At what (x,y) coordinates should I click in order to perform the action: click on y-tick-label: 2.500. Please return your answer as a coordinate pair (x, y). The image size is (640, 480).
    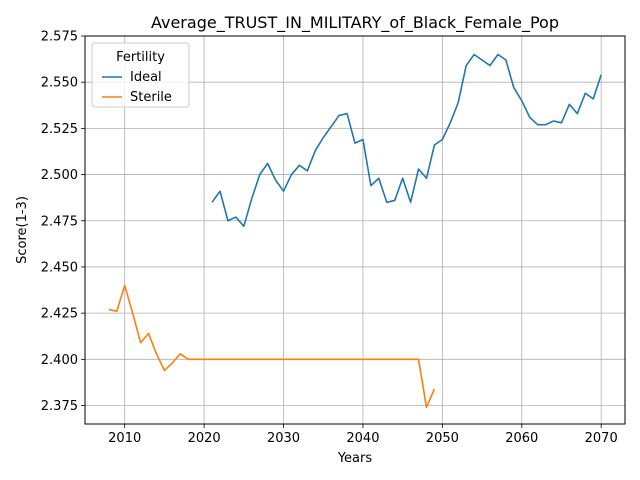
    Looking at the image, I should click on (59, 175).